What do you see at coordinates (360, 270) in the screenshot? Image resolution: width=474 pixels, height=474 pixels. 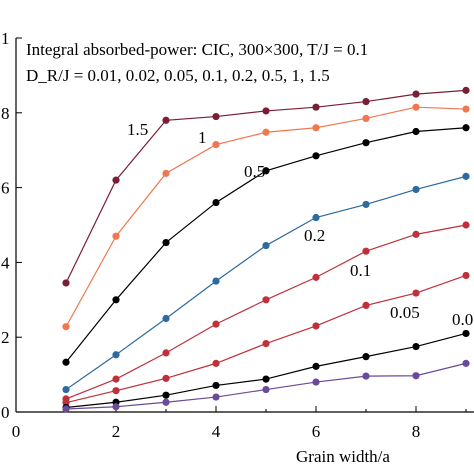 I see `series-label: 0.1` at bounding box center [360, 270].